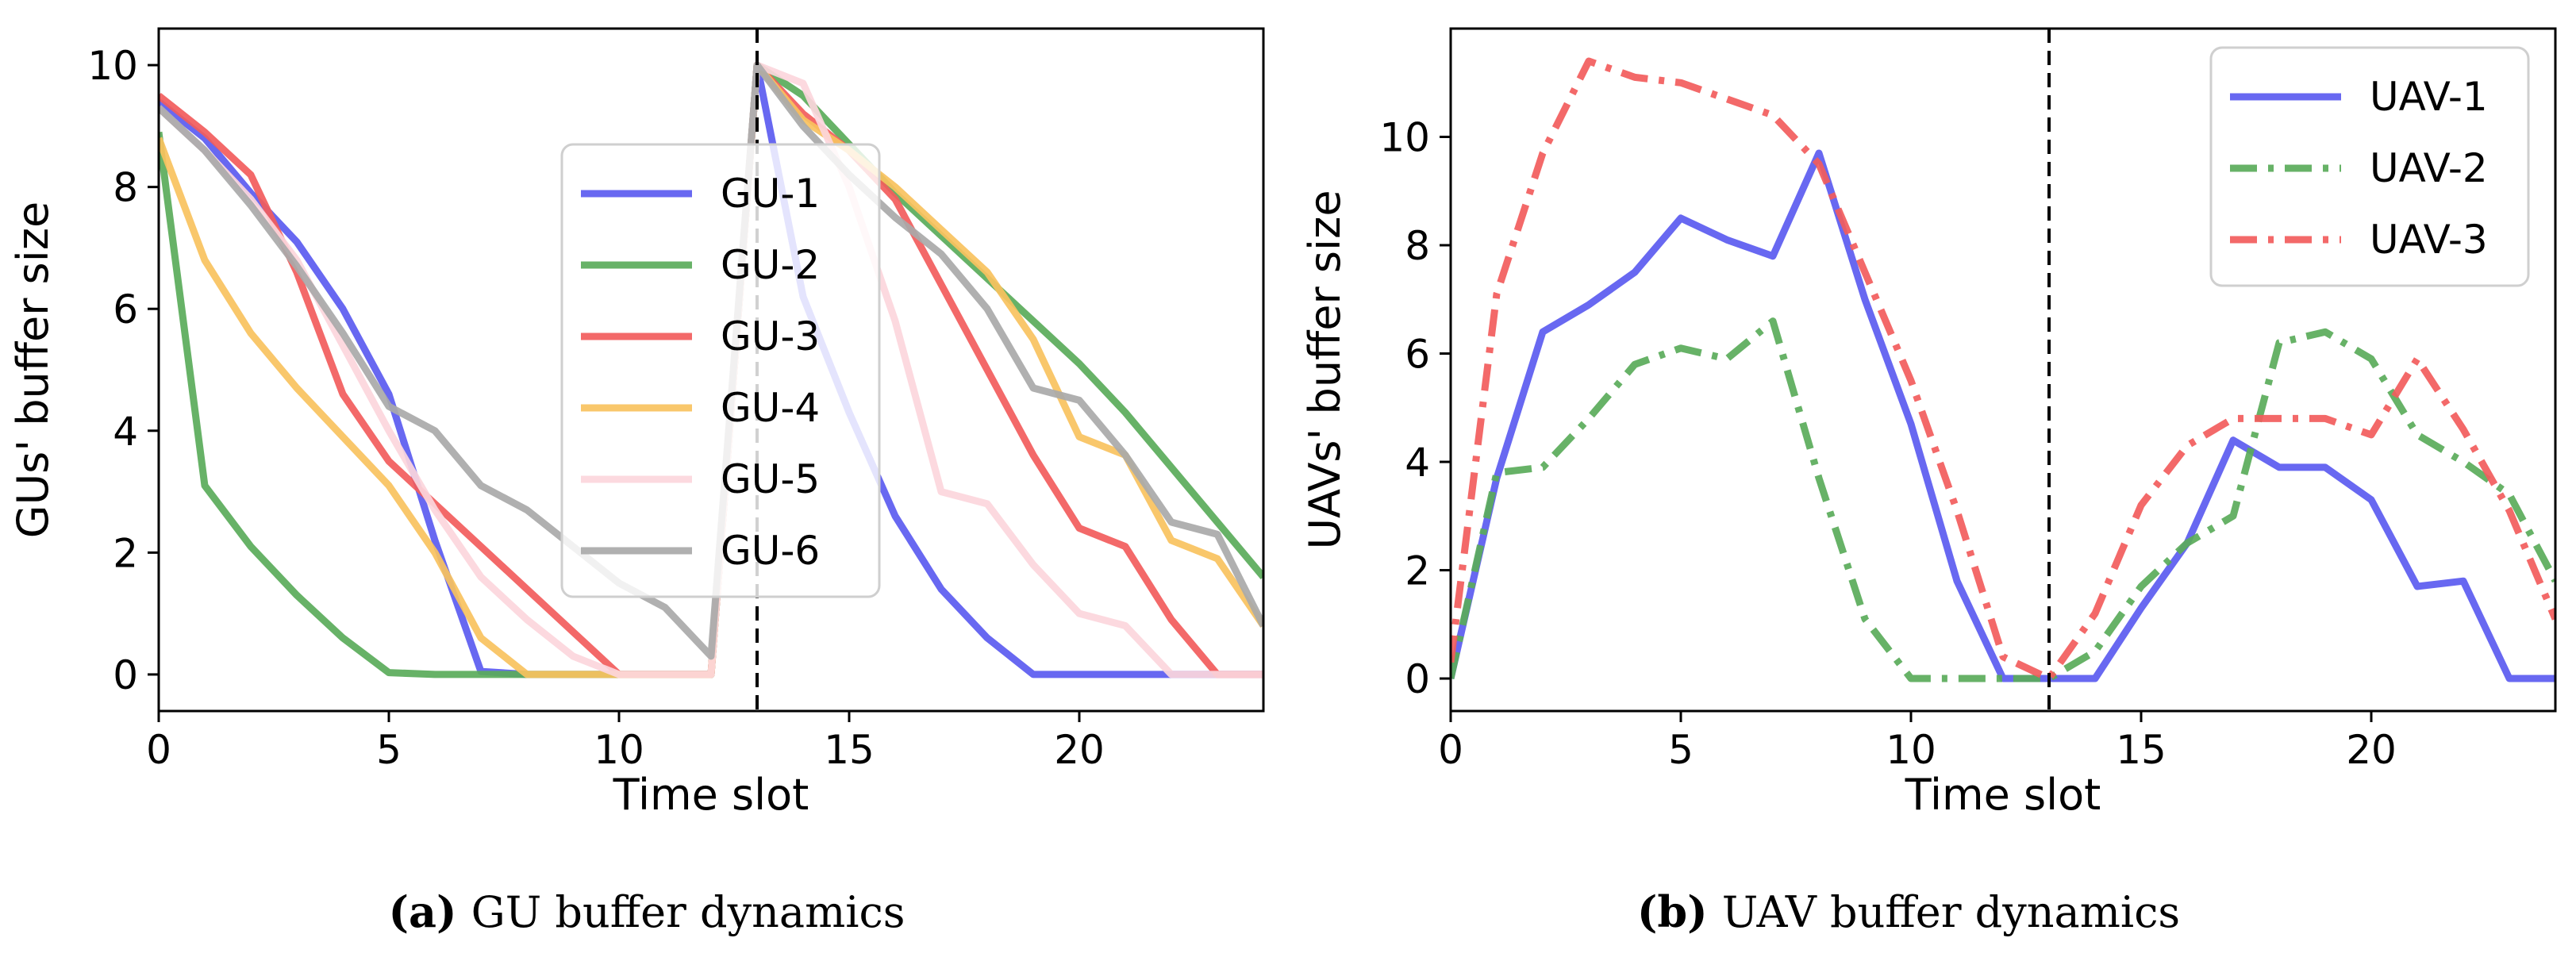  What do you see at coordinates (33, 371) in the screenshot?
I see `y-axis-label: GUs' buffer size` at bounding box center [33, 371].